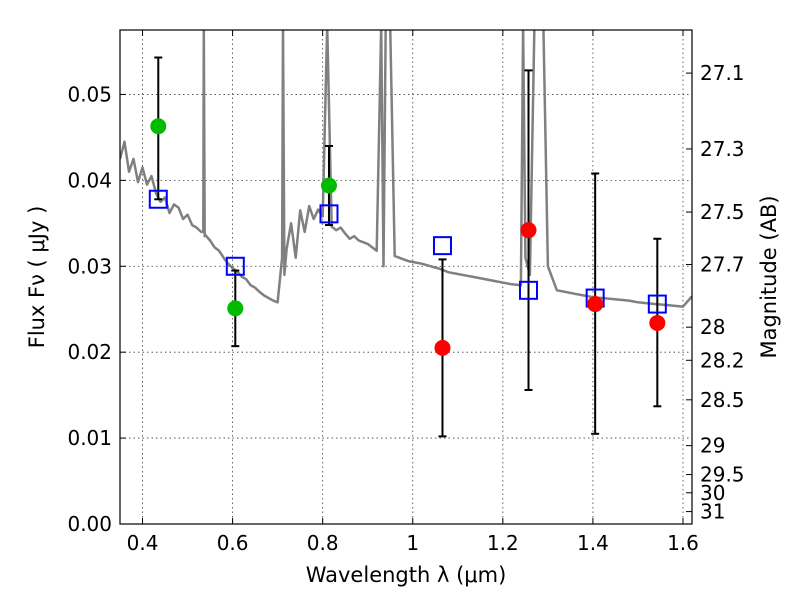  What do you see at coordinates (406, 575) in the screenshot?
I see `x-axis-label: Wavelength λ (μm)` at bounding box center [406, 575].